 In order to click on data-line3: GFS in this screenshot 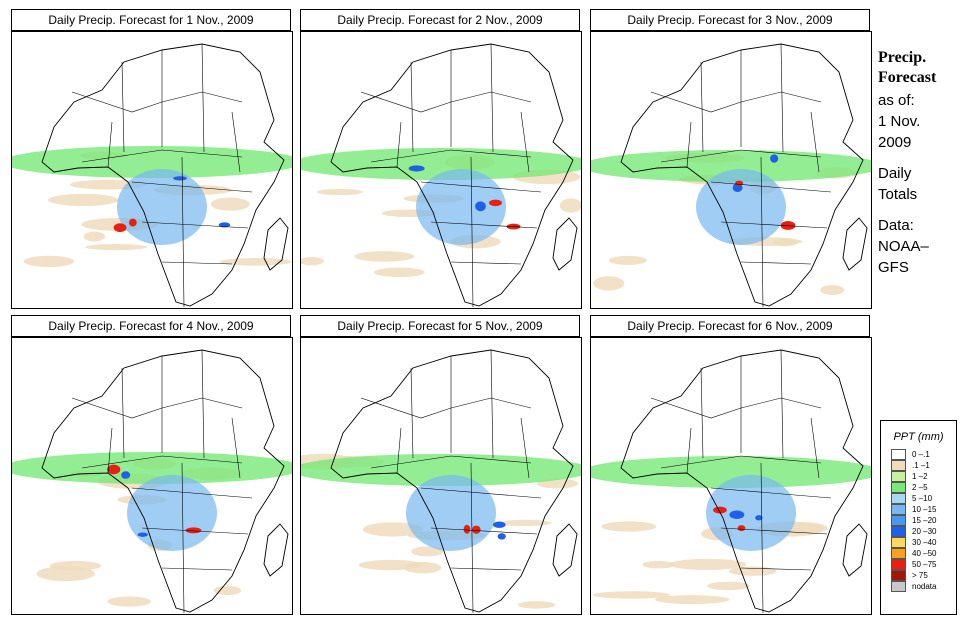, I will do `click(893, 267)`.